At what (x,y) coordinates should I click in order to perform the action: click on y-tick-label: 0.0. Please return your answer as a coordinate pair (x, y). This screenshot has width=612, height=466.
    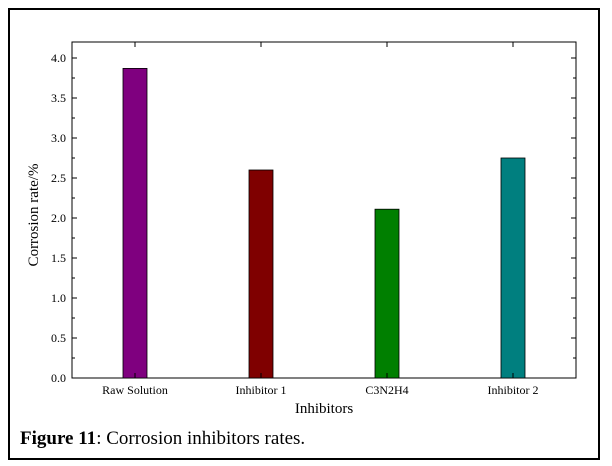
    Looking at the image, I should click on (58, 378).